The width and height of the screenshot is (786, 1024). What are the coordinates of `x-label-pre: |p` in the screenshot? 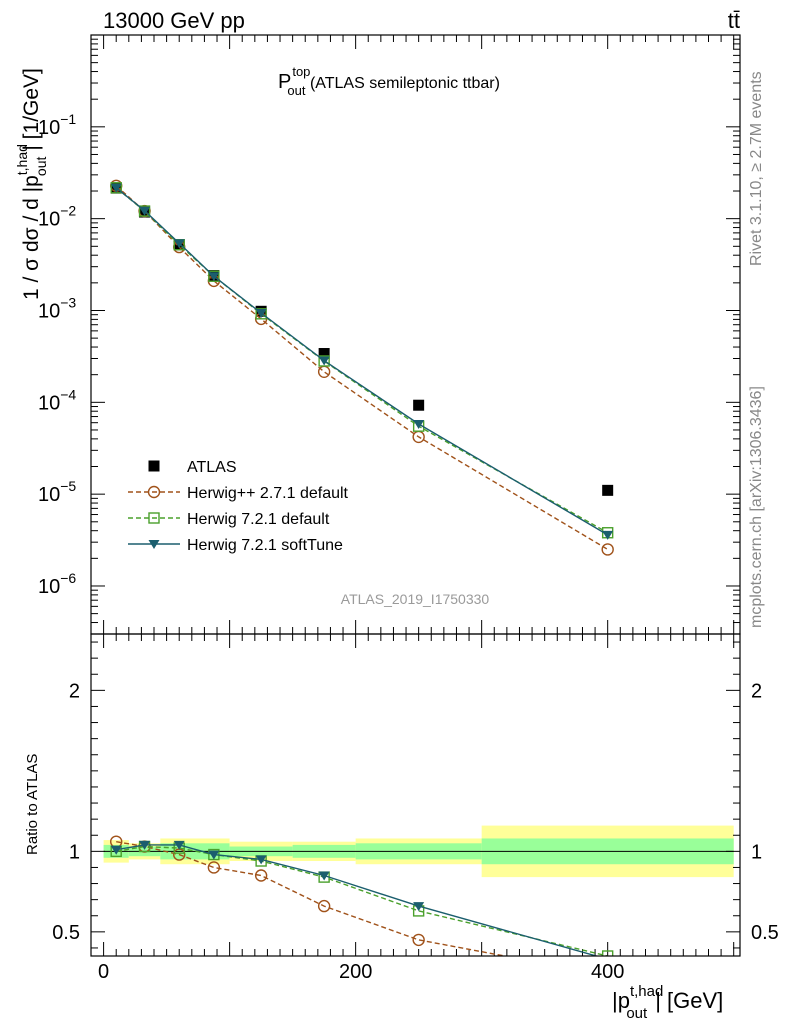 It's located at (621, 1000).